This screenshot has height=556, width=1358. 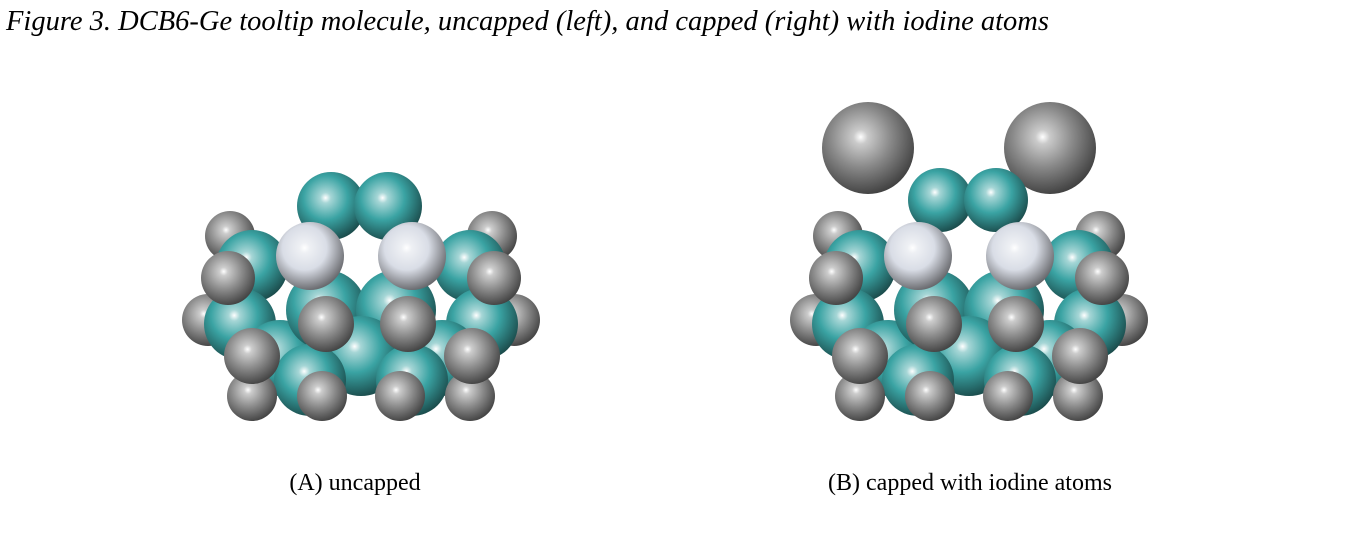 What do you see at coordinates (970, 483) in the screenshot?
I see `caption-capped: (B) capped with iodine atoms` at bounding box center [970, 483].